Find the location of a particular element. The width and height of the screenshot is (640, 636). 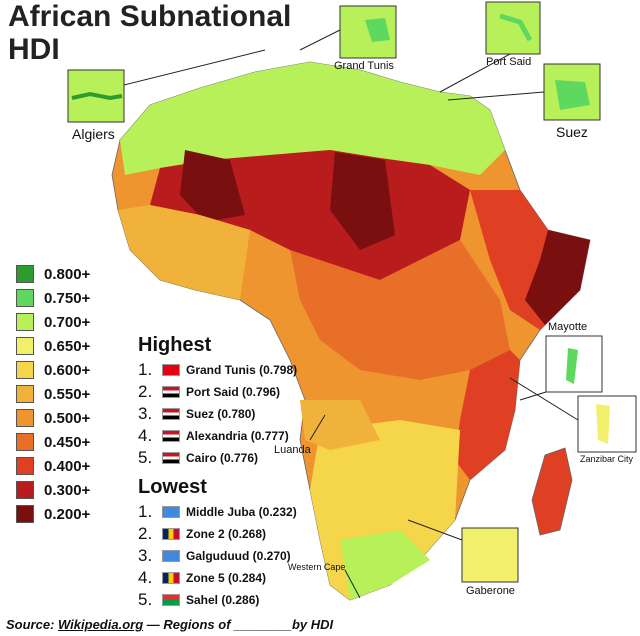

legend-label: 0.500+ is located at coordinates (67, 418).